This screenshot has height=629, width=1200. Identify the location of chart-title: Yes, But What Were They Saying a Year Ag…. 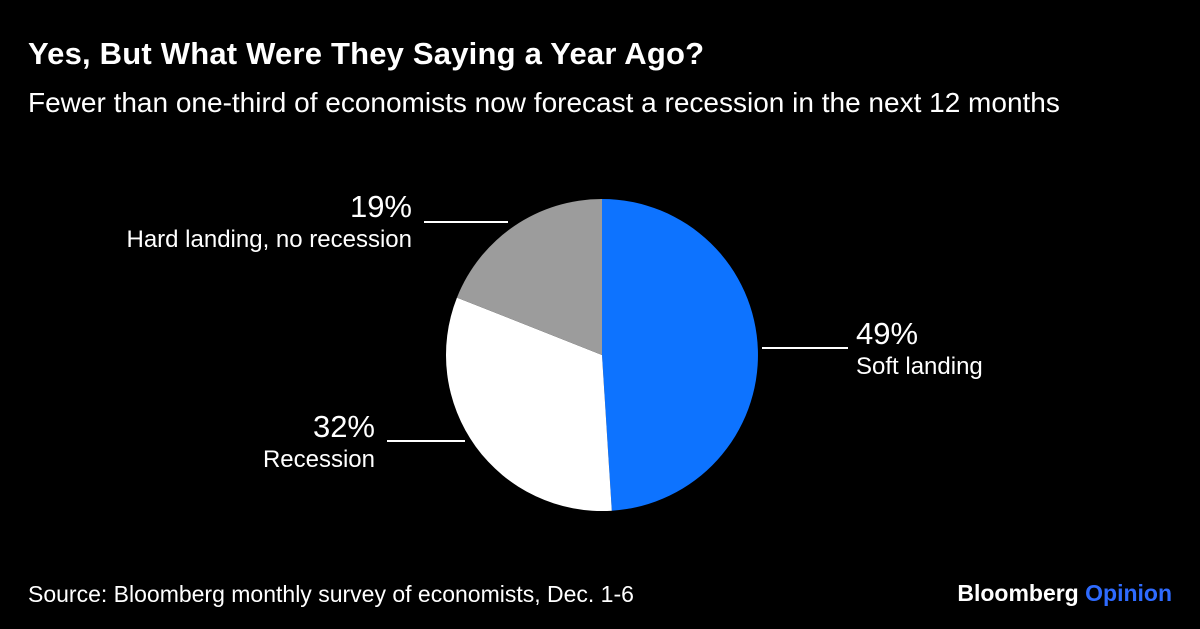
(366, 53).